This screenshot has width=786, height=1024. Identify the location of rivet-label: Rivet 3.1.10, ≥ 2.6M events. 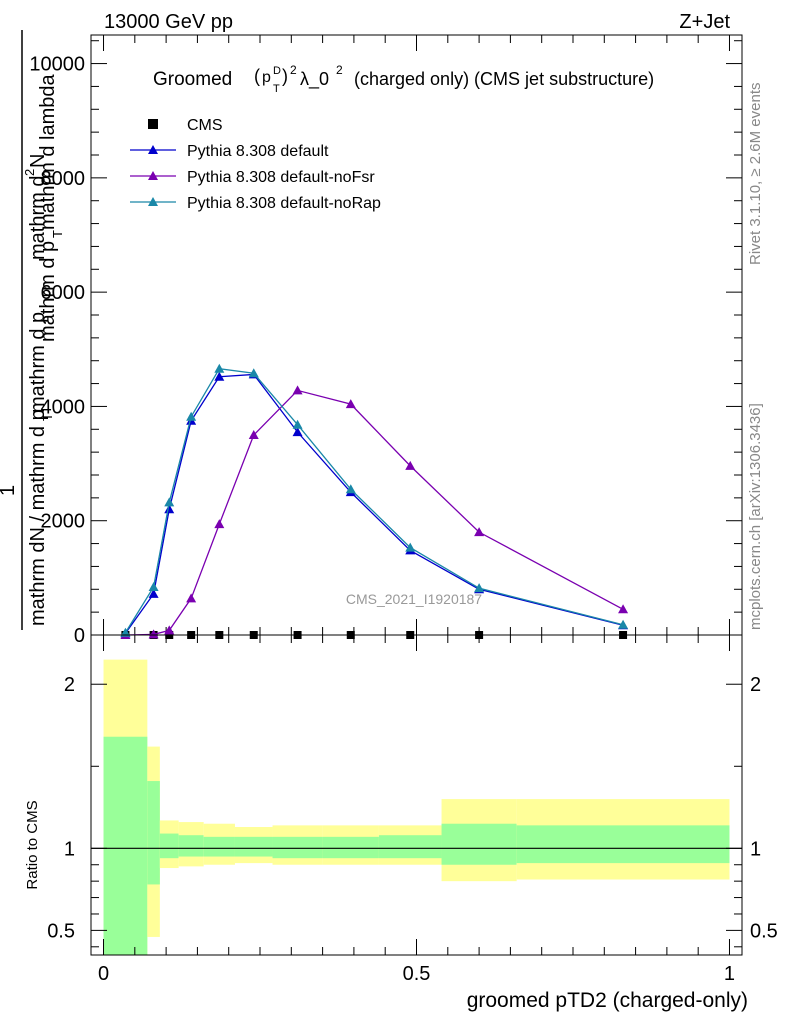
(755, 174).